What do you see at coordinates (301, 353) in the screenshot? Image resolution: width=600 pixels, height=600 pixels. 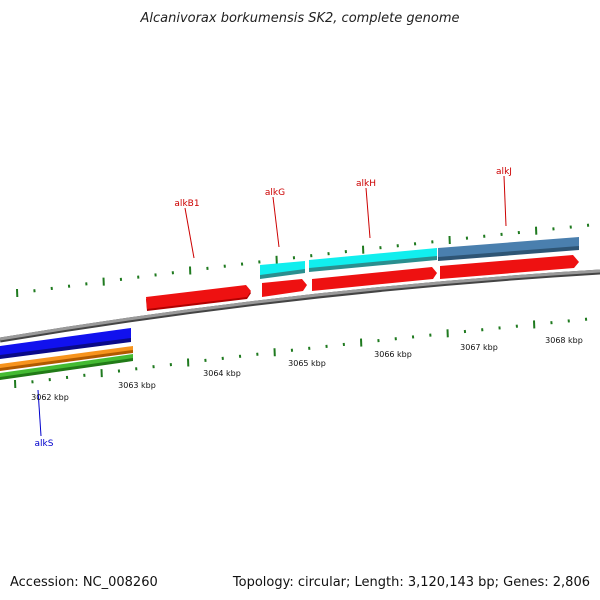 I see `inner-tick-track` at bounding box center [301, 353].